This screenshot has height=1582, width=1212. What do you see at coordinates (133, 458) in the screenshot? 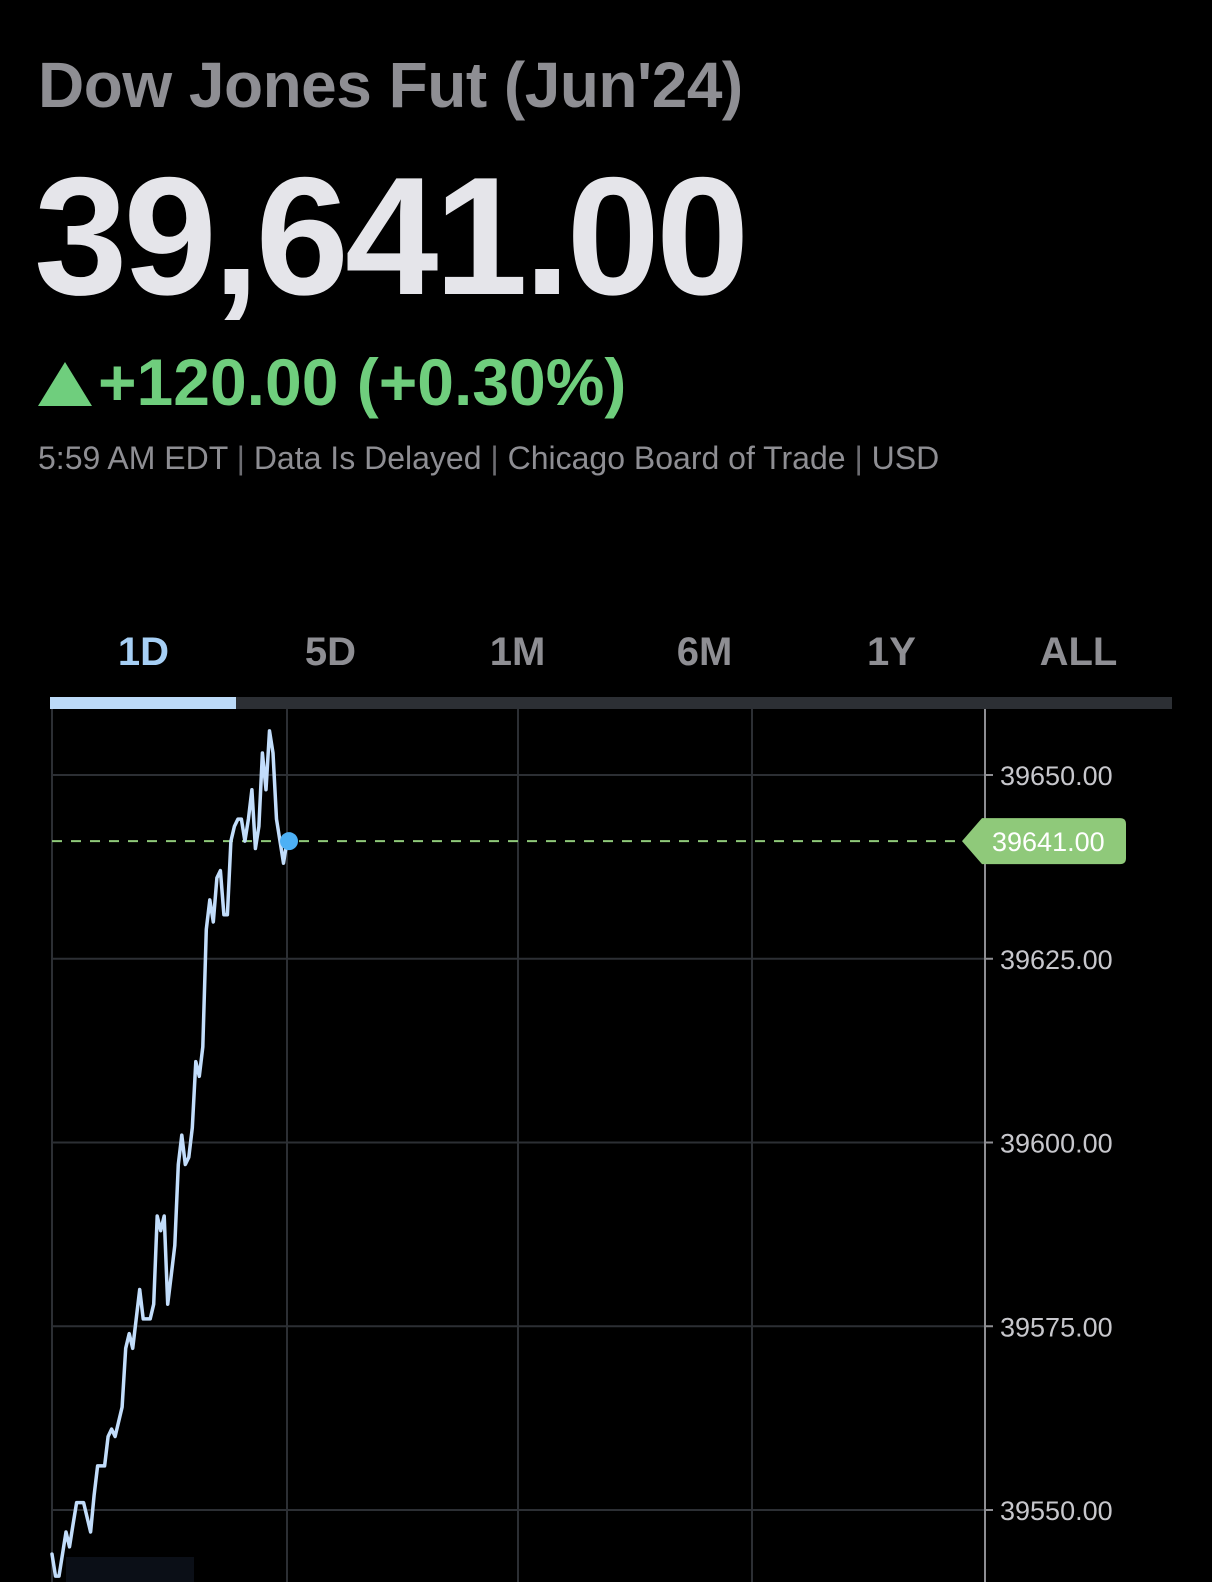
I see `quote-time: 5:59 AM EDT` at bounding box center [133, 458].